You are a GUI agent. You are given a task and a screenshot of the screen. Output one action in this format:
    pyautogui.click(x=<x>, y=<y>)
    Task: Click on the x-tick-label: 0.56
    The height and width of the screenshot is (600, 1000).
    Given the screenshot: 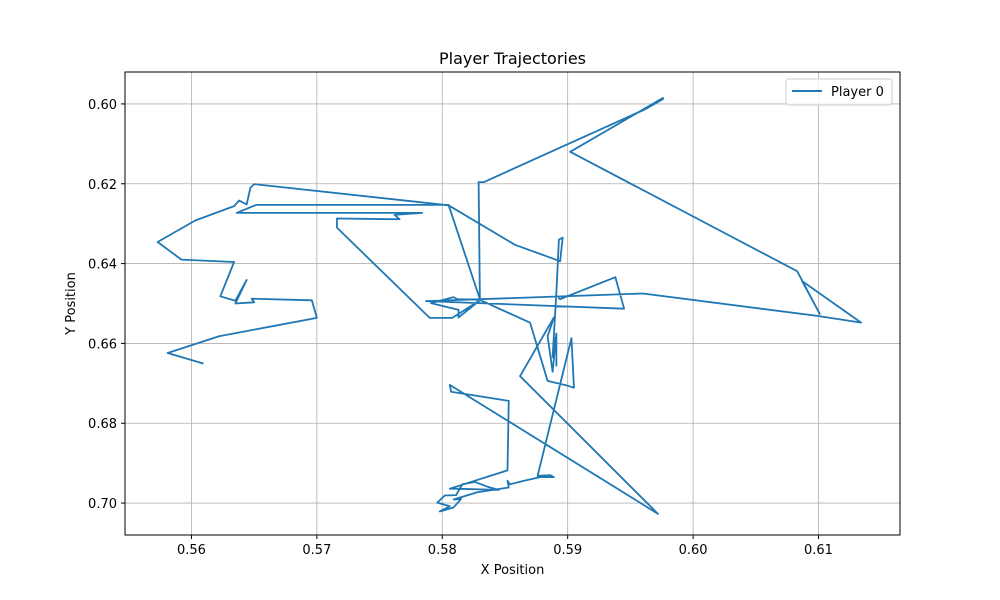 What is the action you would take?
    pyautogui.click(x=191, y=550)
    